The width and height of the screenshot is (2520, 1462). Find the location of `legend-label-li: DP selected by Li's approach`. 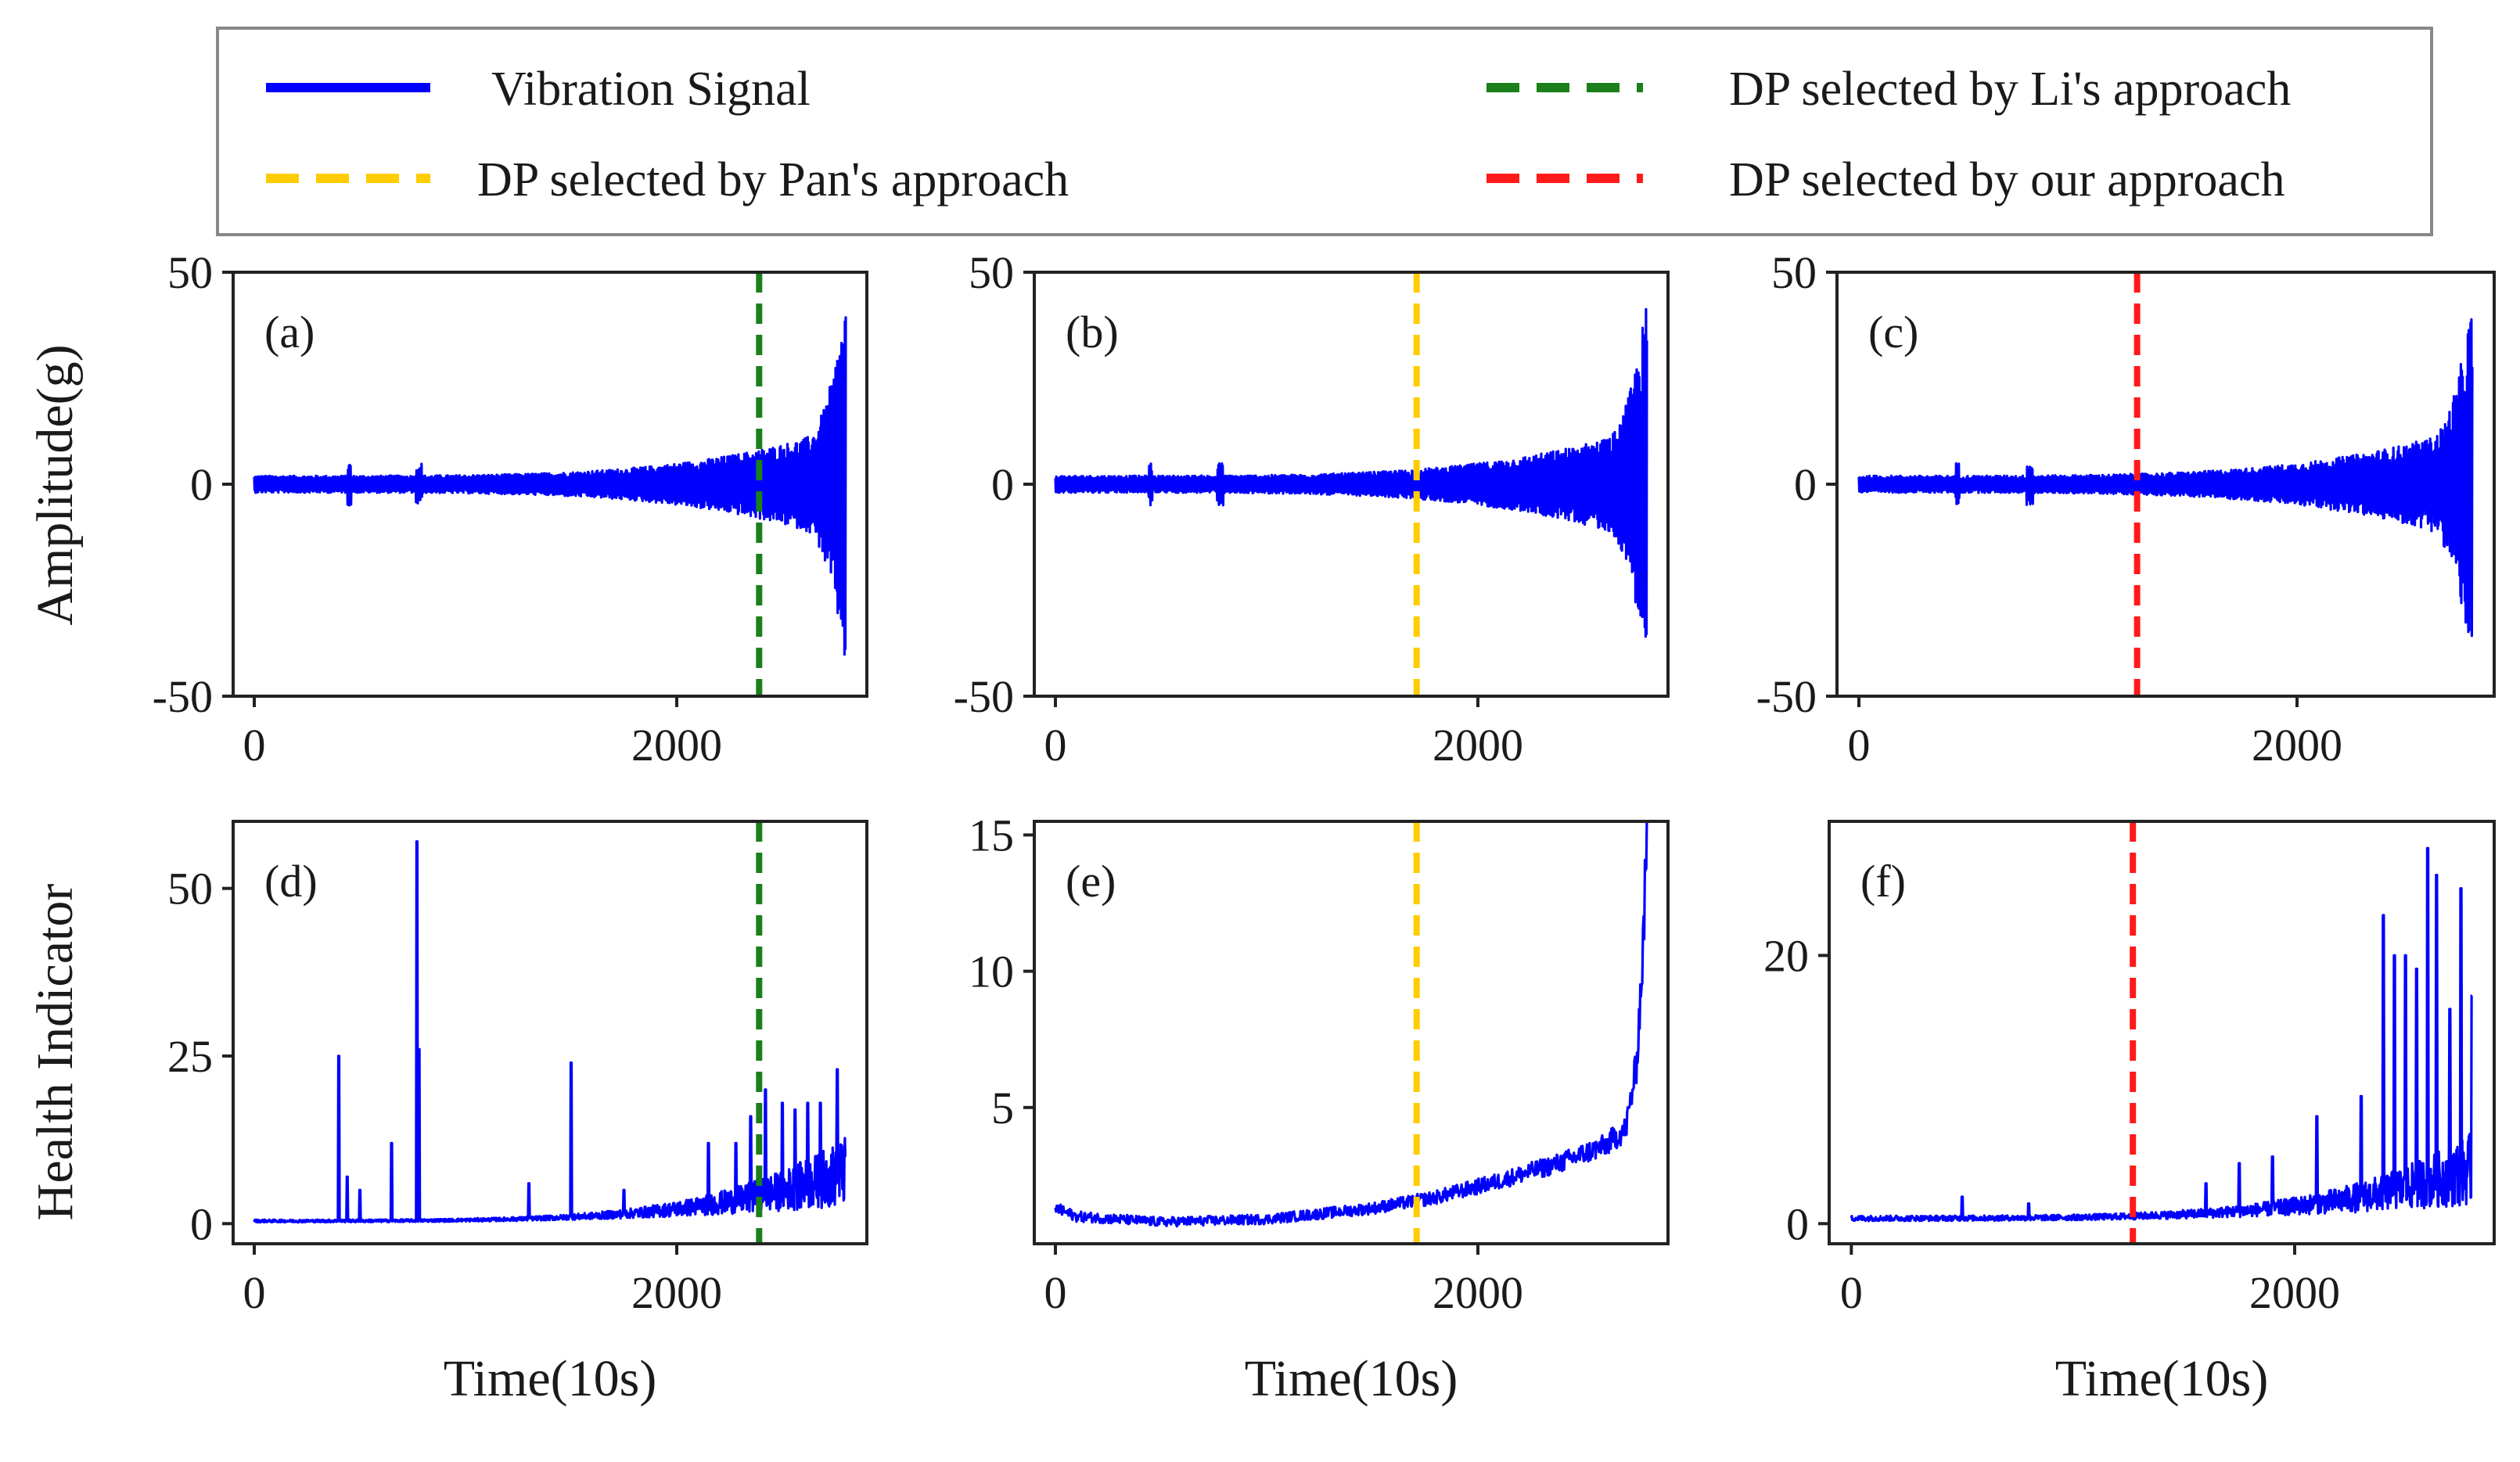

legend-label-li: DP selected by Li's approach is located at coordinates (2010, 89).